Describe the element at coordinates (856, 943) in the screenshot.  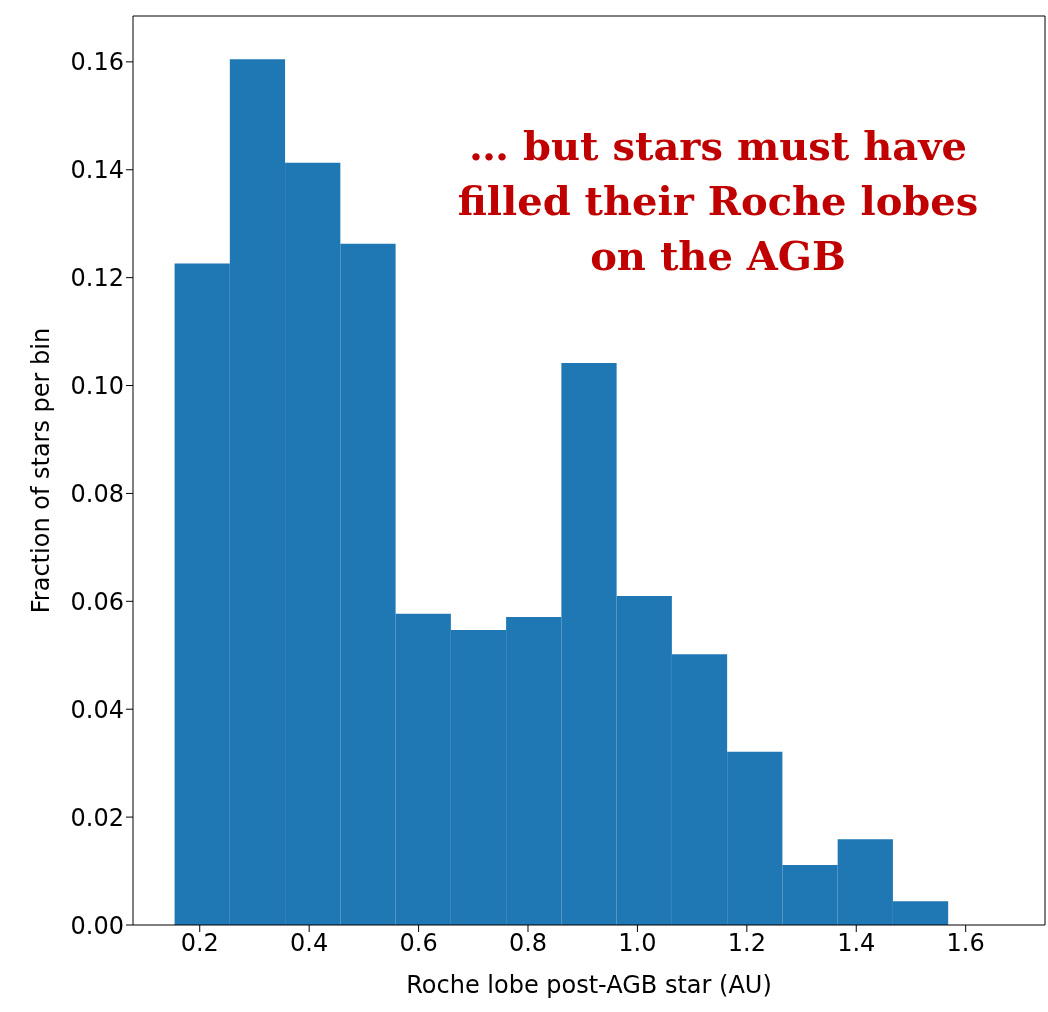
I see `x-tick-label: 1.4` at that location.